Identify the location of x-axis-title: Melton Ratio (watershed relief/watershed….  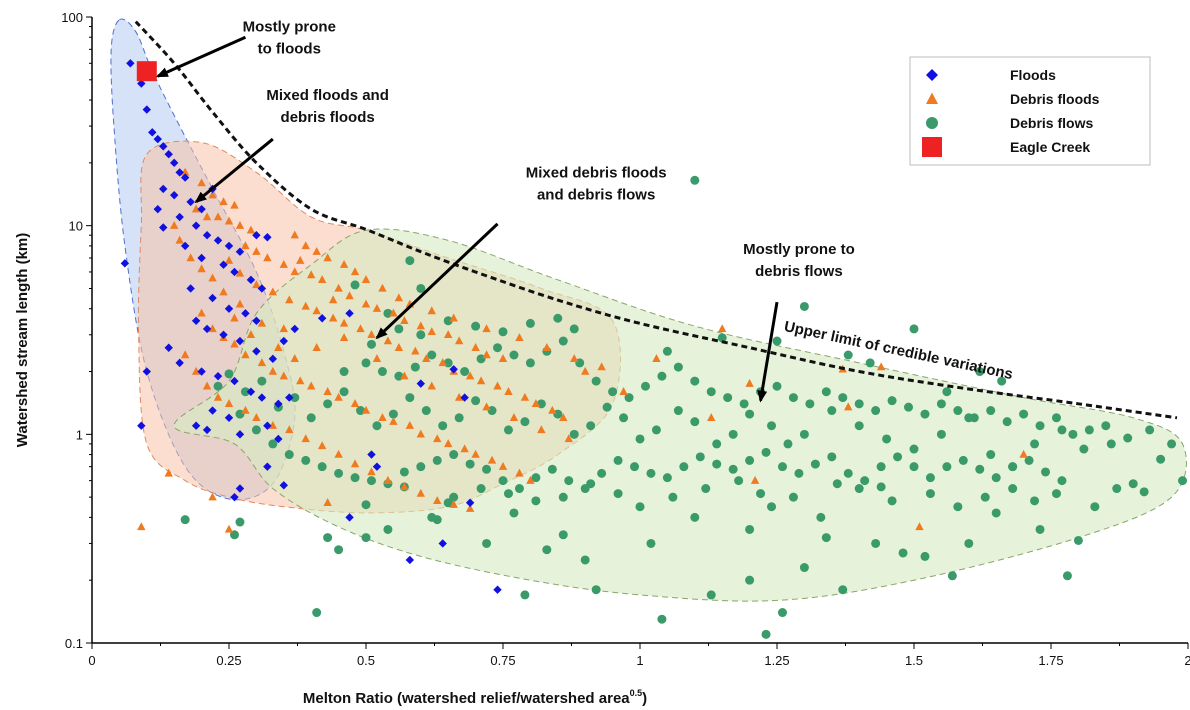
(475, 697).